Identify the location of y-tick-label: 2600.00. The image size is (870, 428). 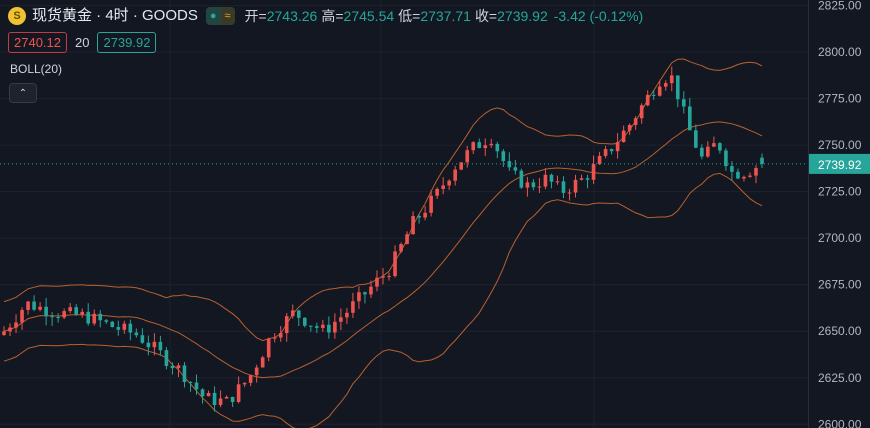
(840, 422).